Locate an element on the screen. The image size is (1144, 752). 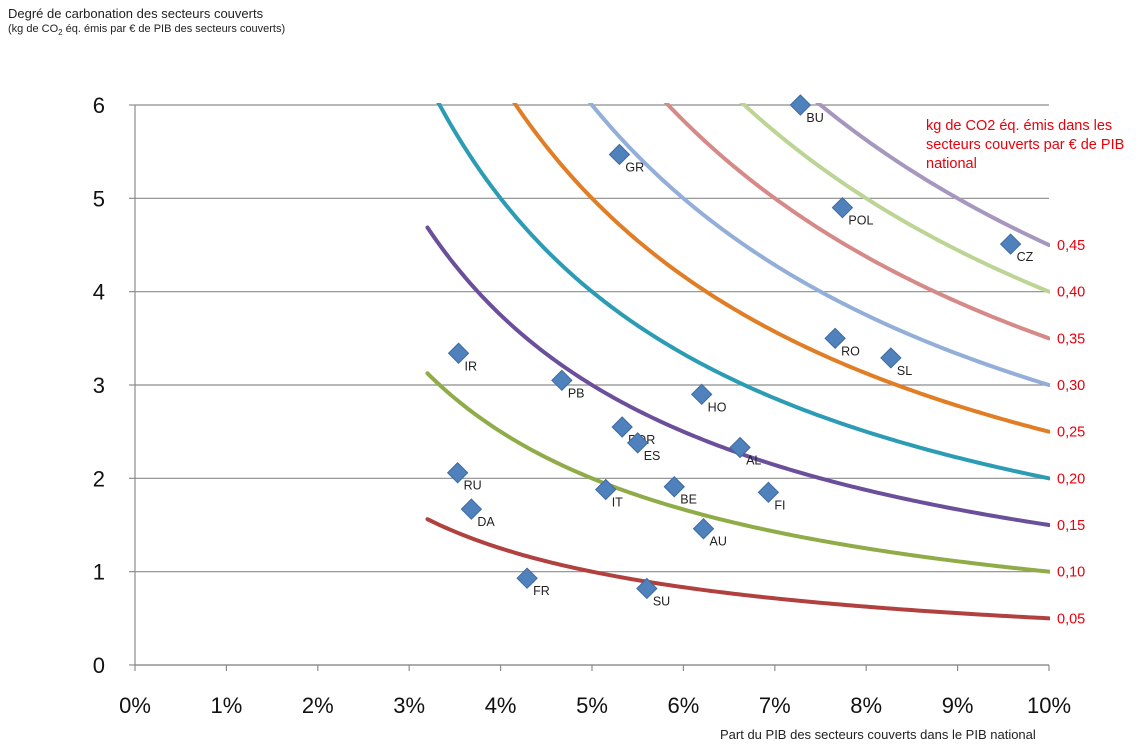
data-point-gr is located at coordinates (619, 154).